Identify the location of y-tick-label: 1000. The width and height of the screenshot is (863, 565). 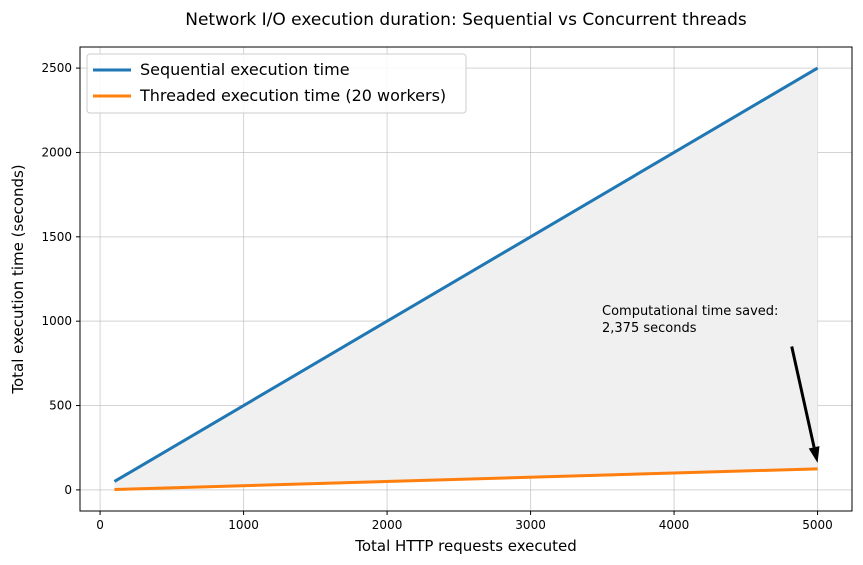
(56, 321).